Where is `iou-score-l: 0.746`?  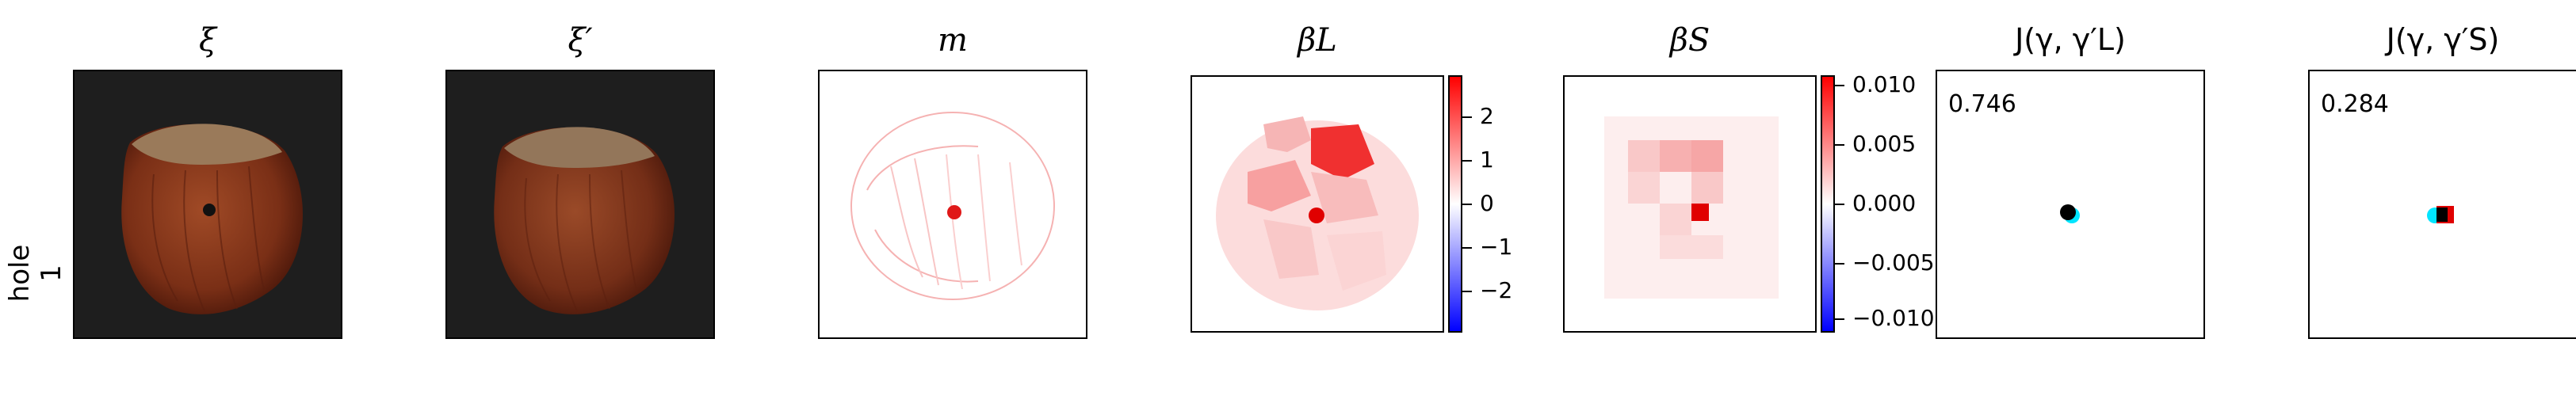
iou-score-l: 0.746 is located at coordinates (1982, 104).